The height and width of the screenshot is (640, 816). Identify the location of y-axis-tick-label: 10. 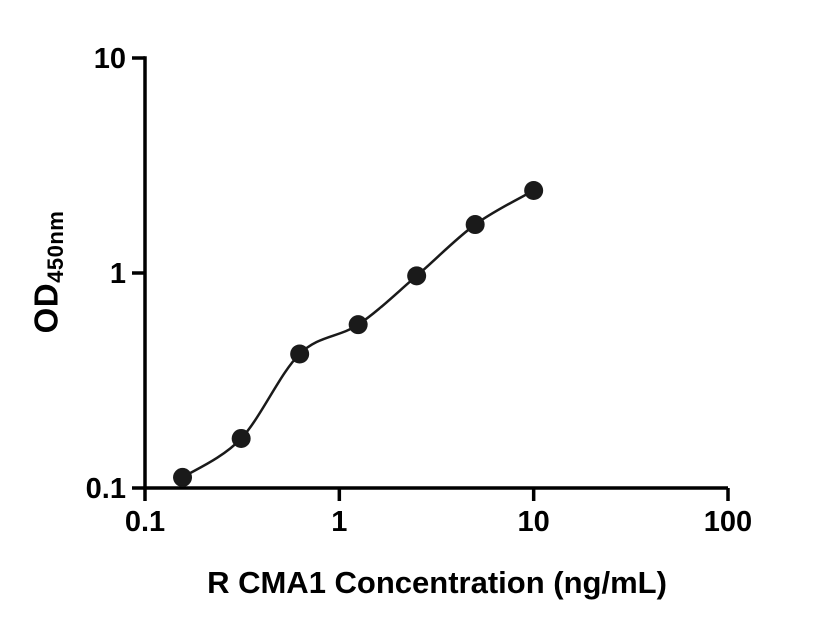
(110, 59).